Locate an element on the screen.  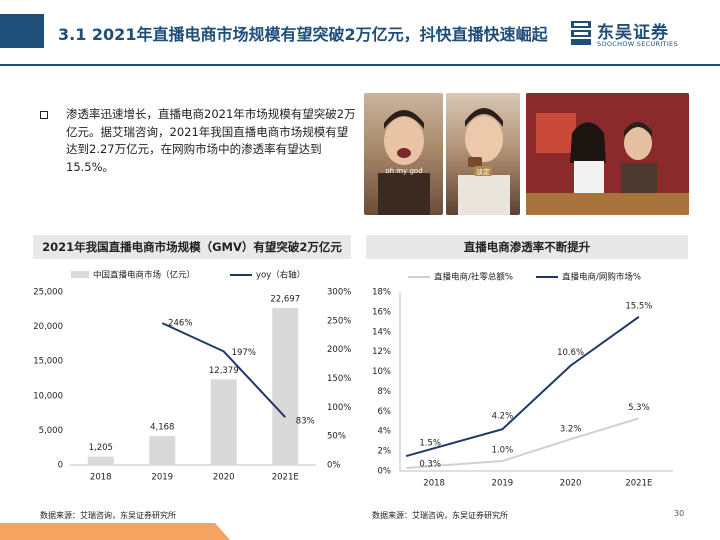
right-chart-y-tick-label: 4% is located at coordinates (385, 432).